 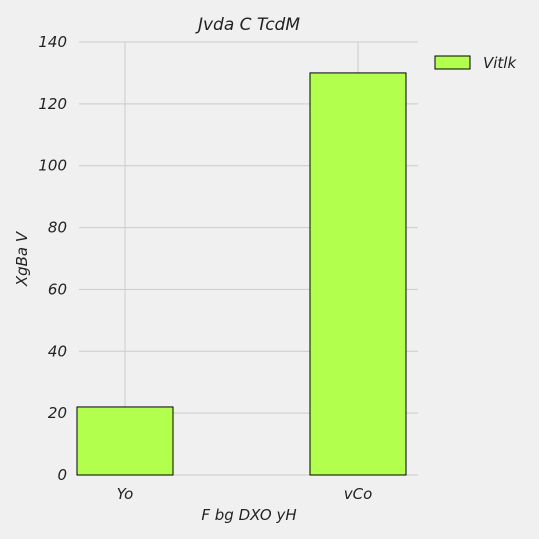 I want to click on x-tick-label: vCo, so click(x=358, y=494).